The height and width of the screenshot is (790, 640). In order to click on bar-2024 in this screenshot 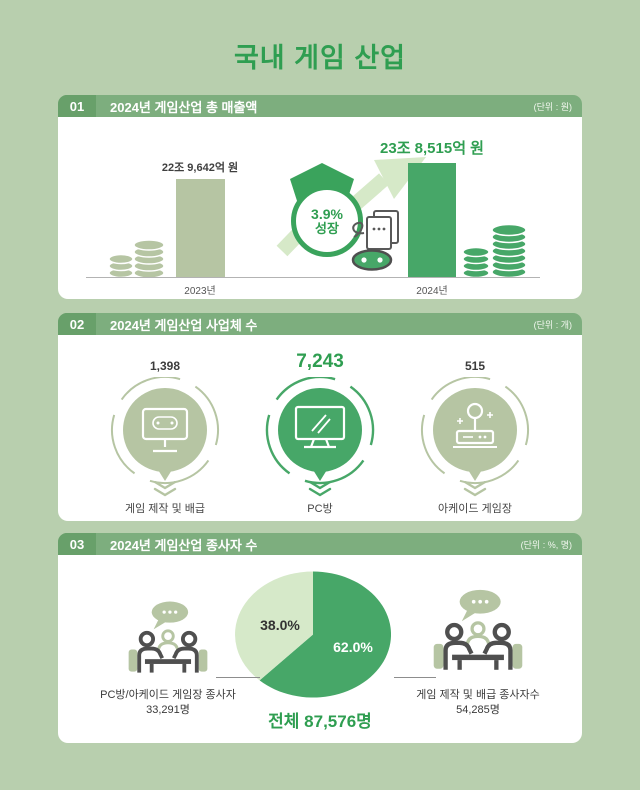, I will do `click(432, 220)`.